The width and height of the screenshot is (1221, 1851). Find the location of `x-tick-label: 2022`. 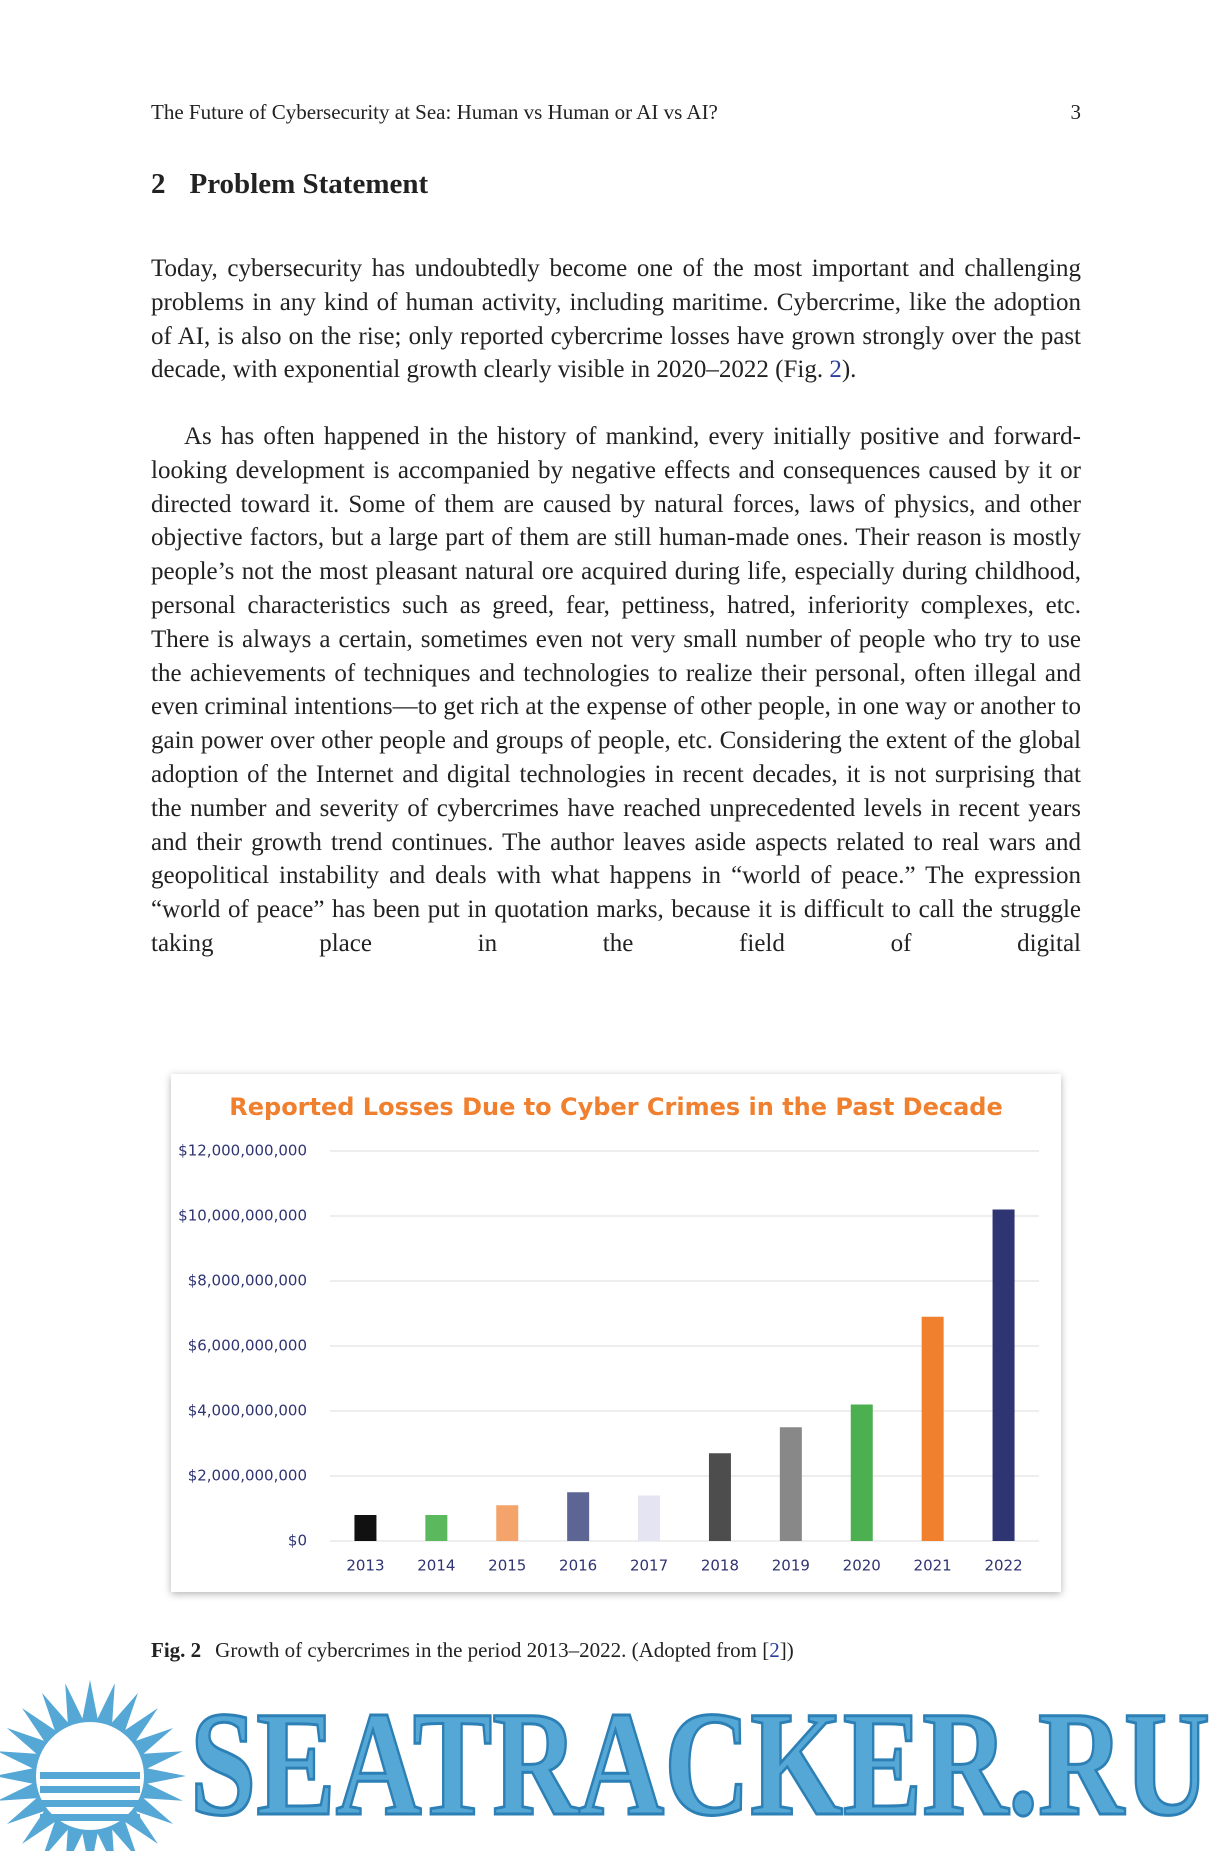

x-tick-label: 2022 is located at coordinates (1003, 1566).